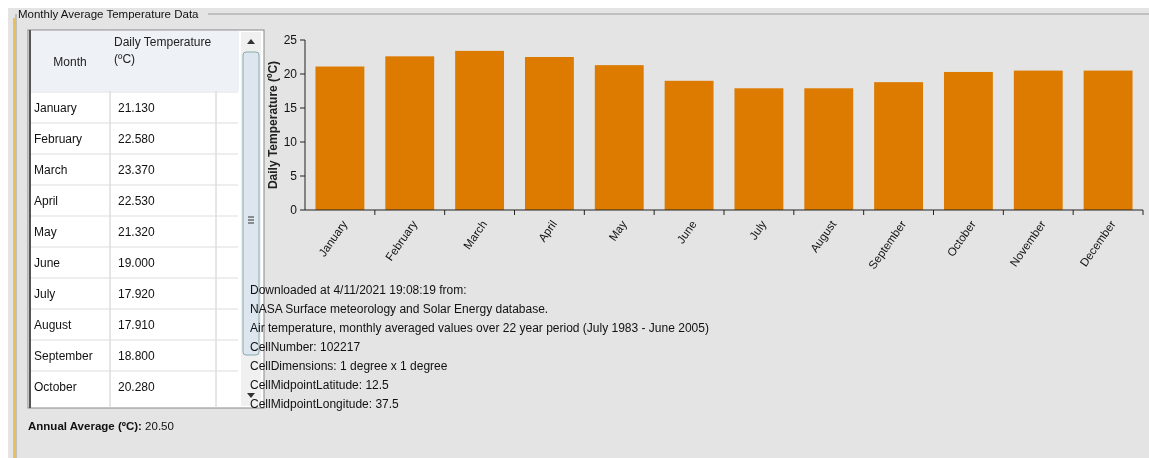  I want to click on text: Annual Average (ºC): 20.50, so click(101, 426).